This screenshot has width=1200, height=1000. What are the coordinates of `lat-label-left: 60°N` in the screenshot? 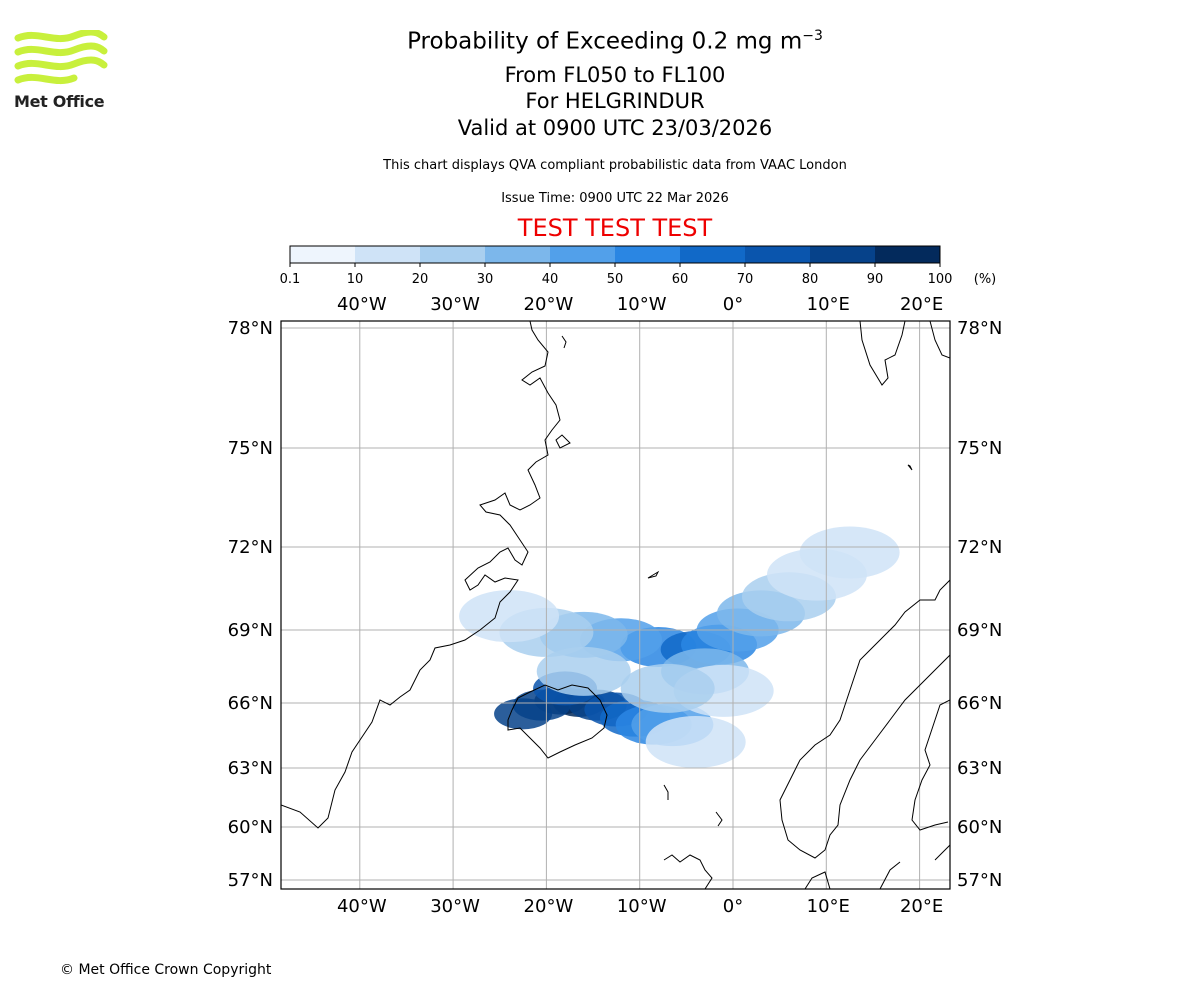 It's located at (250, 827).